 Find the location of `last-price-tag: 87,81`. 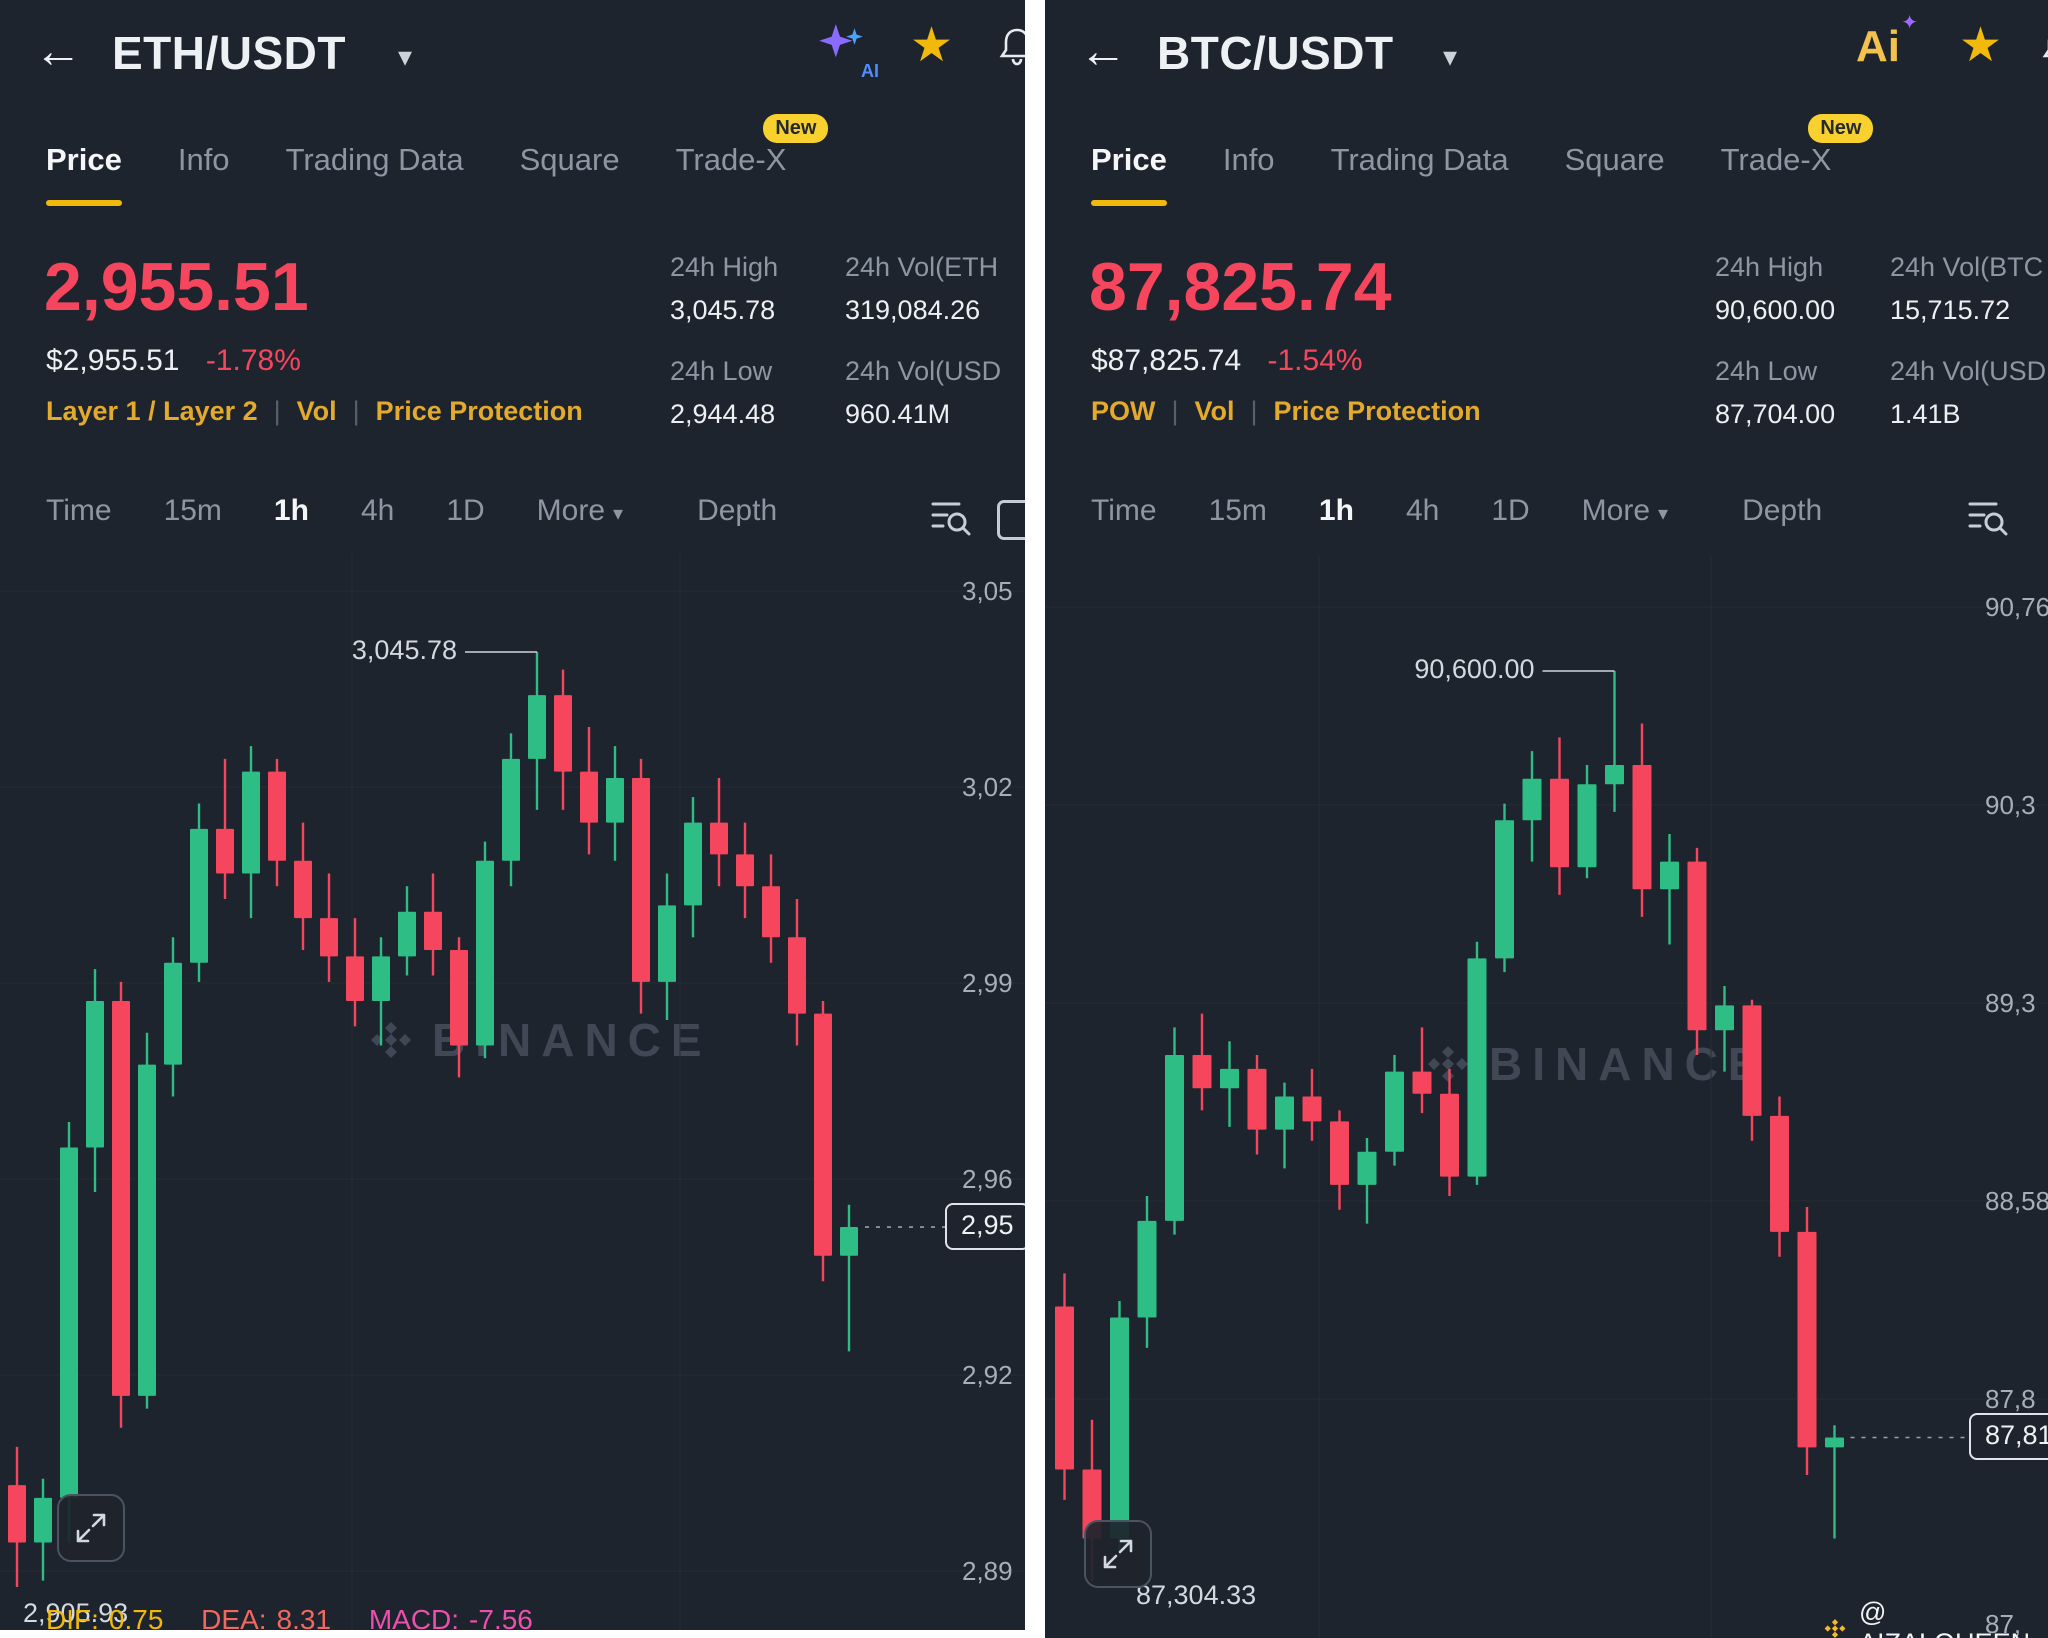

last-price-tag: 87,81 is located at coordinates (2008, 1437).